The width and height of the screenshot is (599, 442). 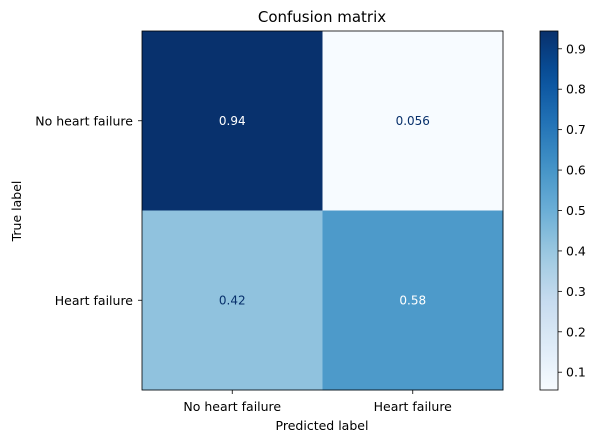 I want to click on colorbar-tick-label: 0.2, so click(x=576, y=331).